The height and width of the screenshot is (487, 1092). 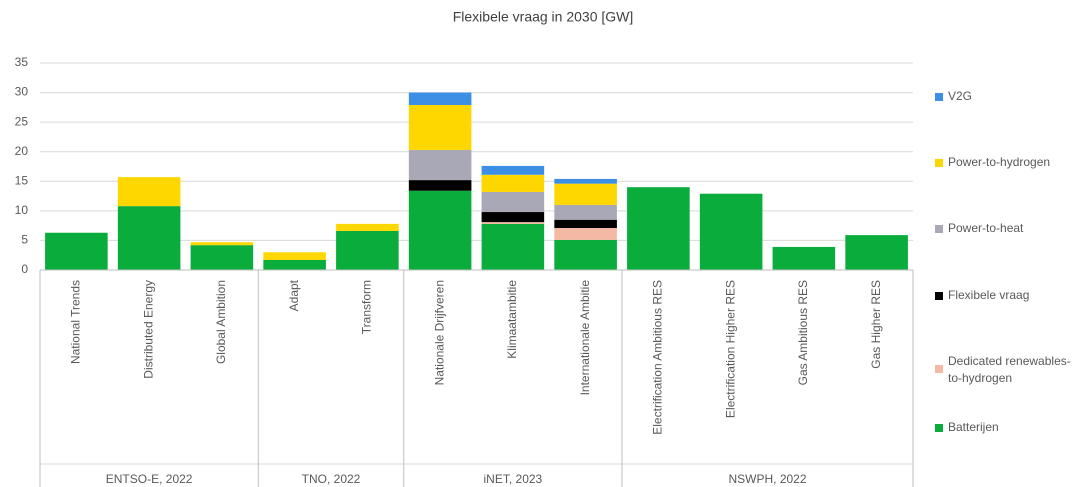 I want to click on y-tick-label: 35, so click(x=22, y=62).